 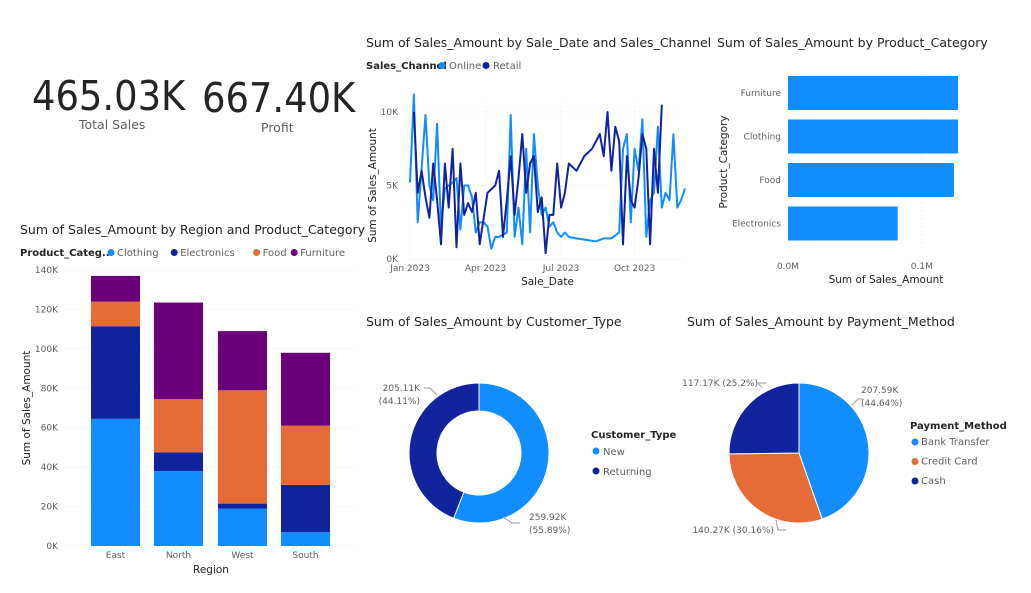 I want to click on total-sales-label: Total Sales, so click(x=112, y=124).